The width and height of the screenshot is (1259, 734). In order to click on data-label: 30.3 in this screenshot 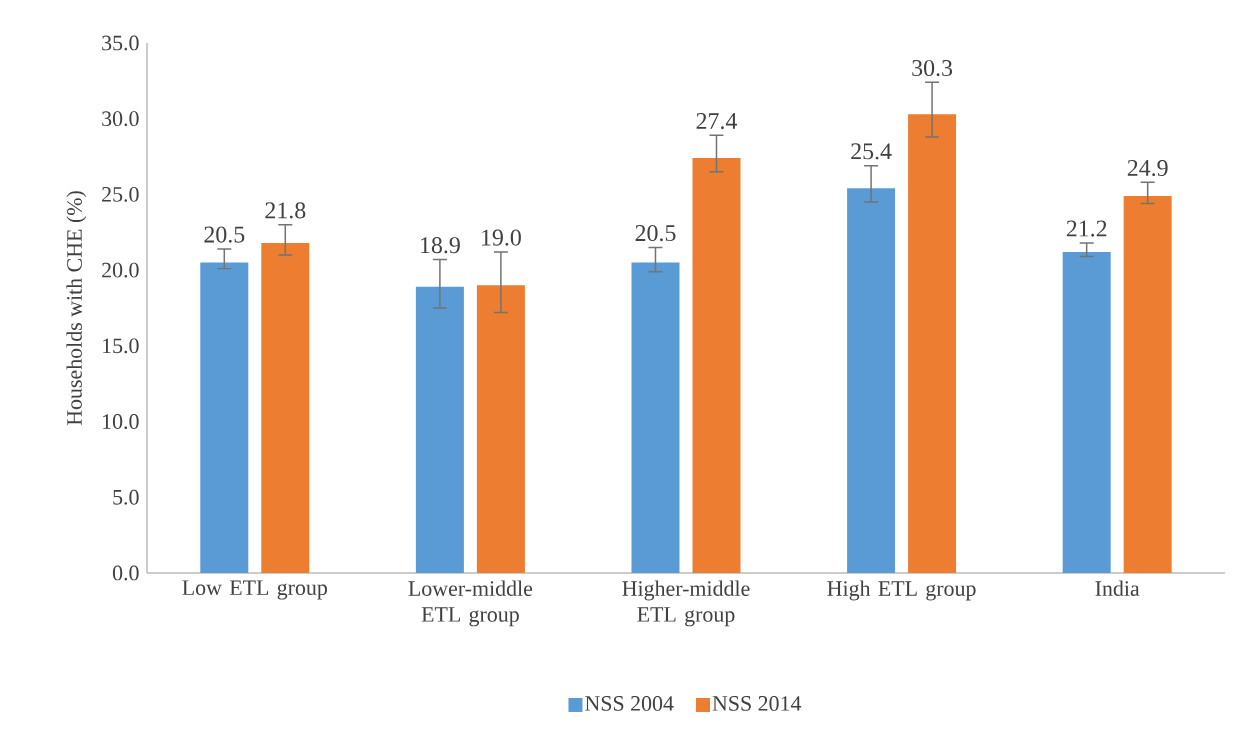, I will do `click(932, 68)`.